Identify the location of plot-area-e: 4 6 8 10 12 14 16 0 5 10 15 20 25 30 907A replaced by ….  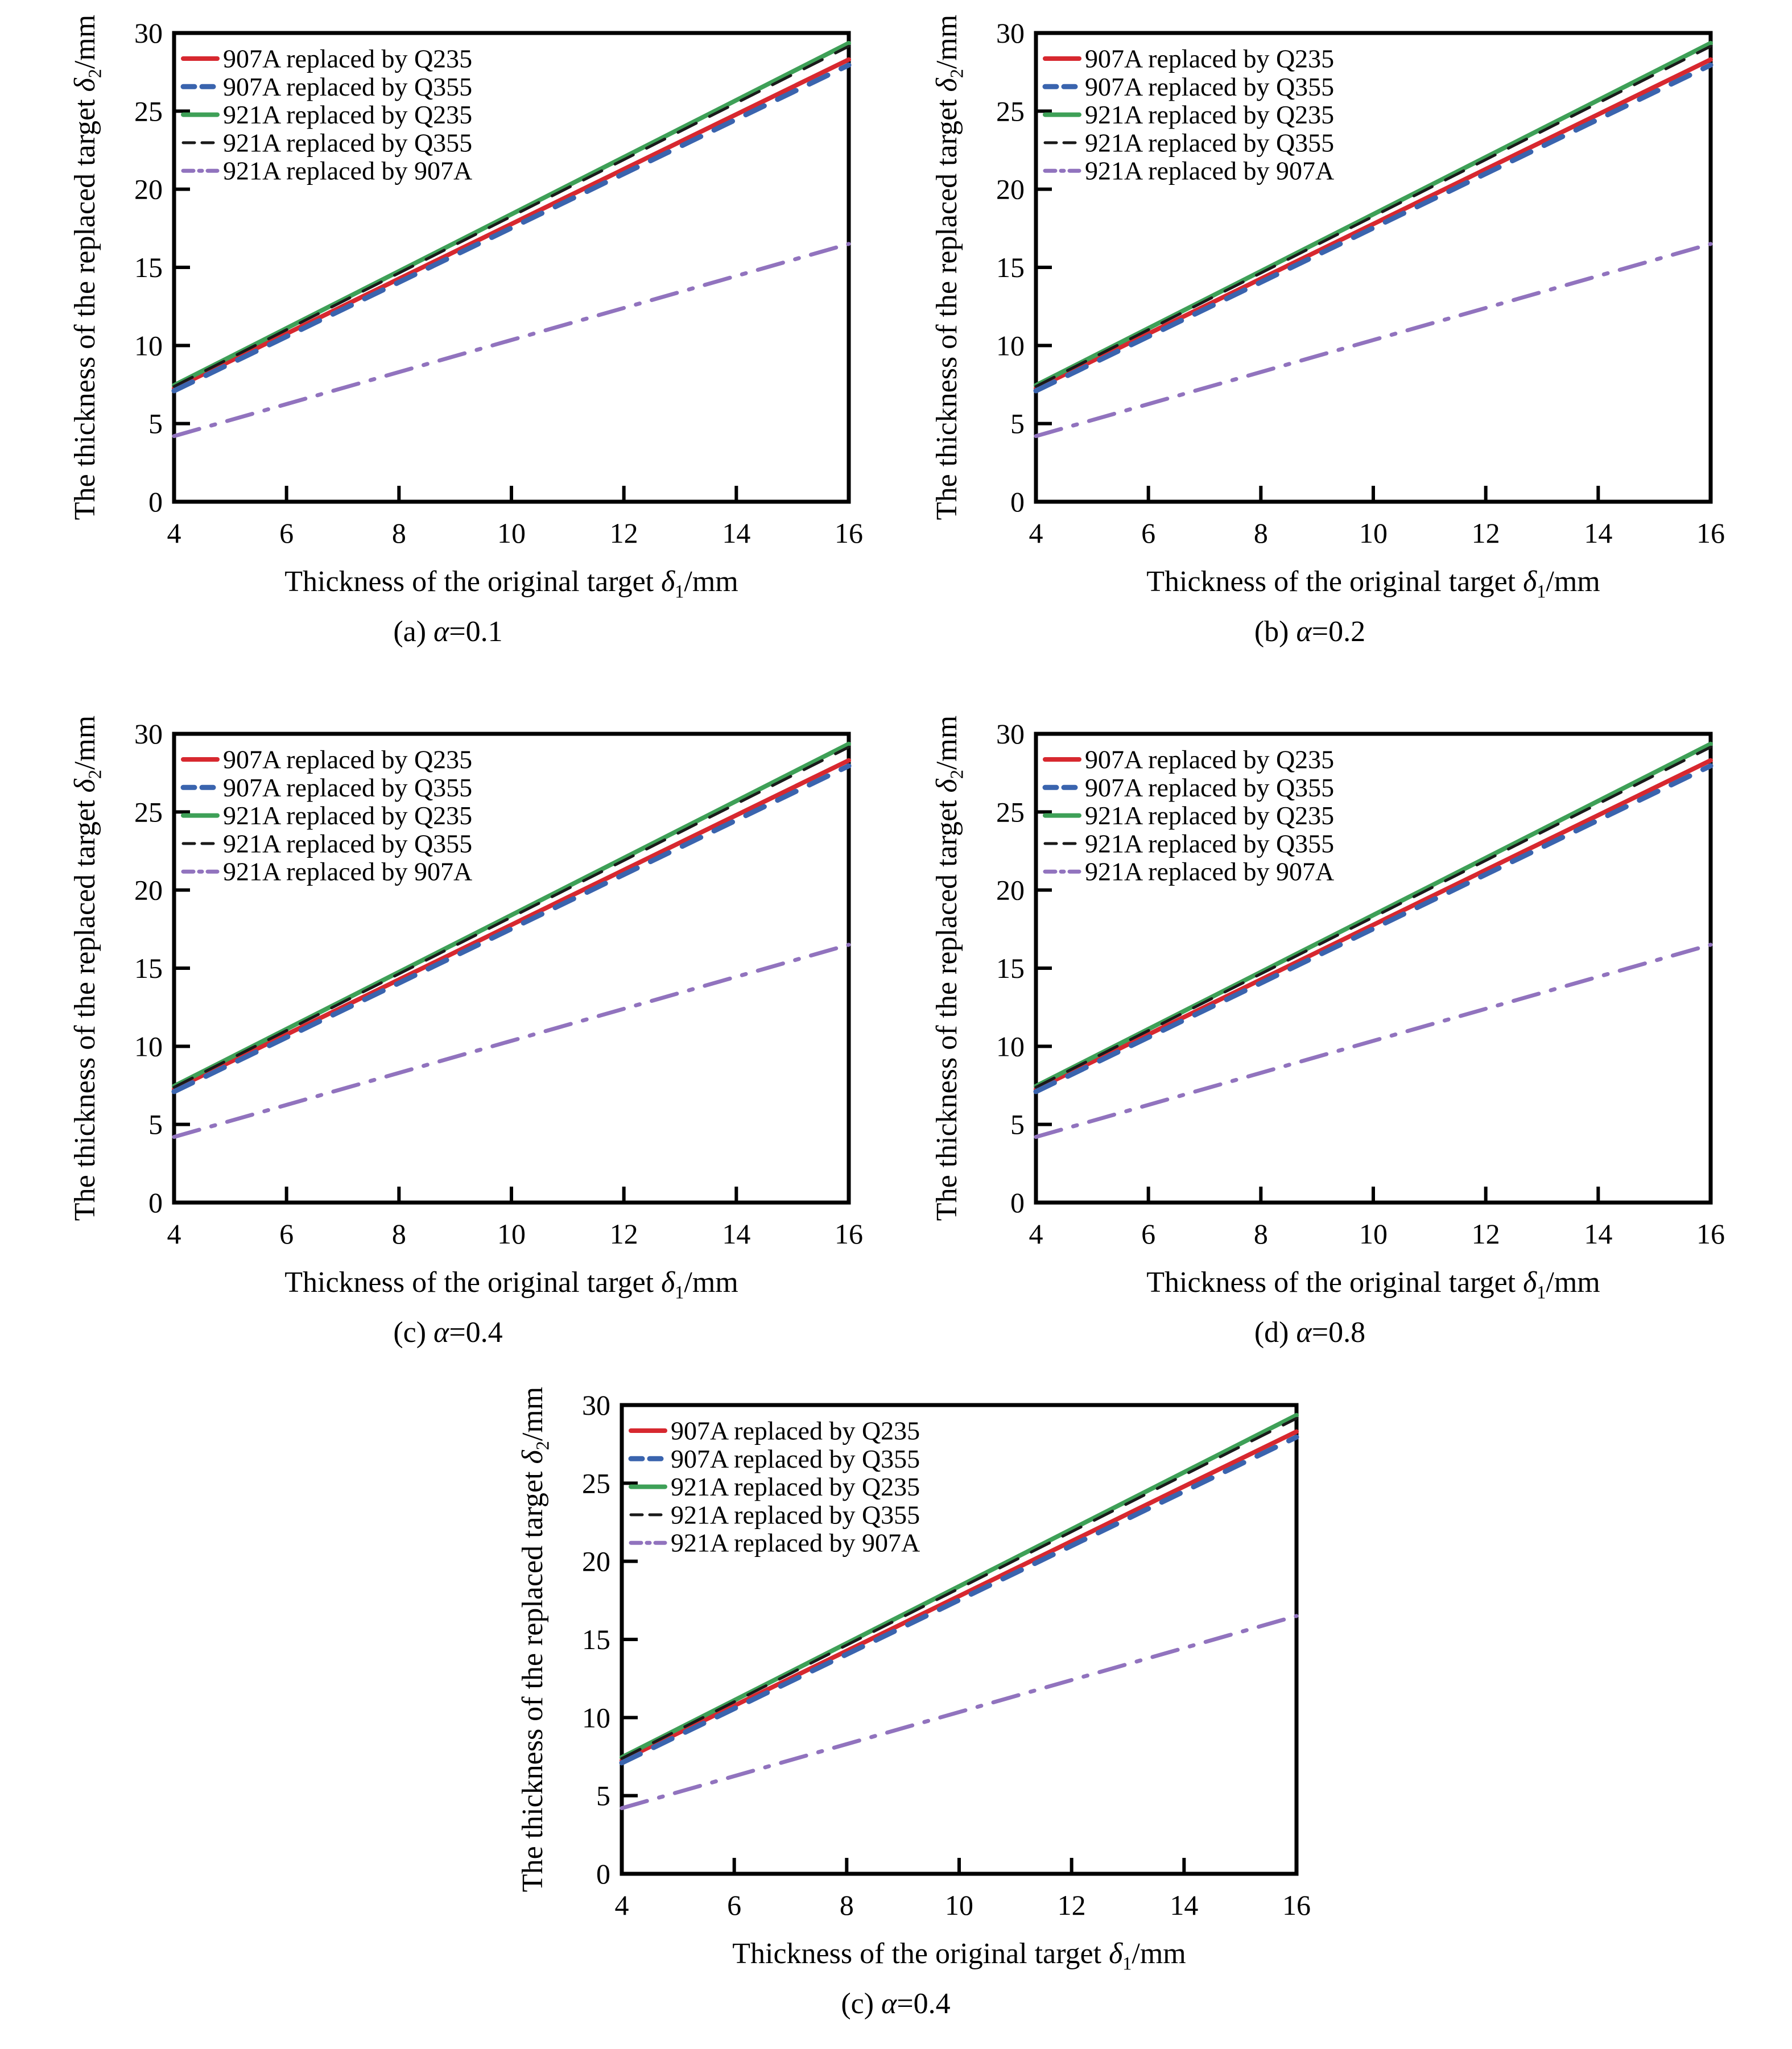
(946, 1654).